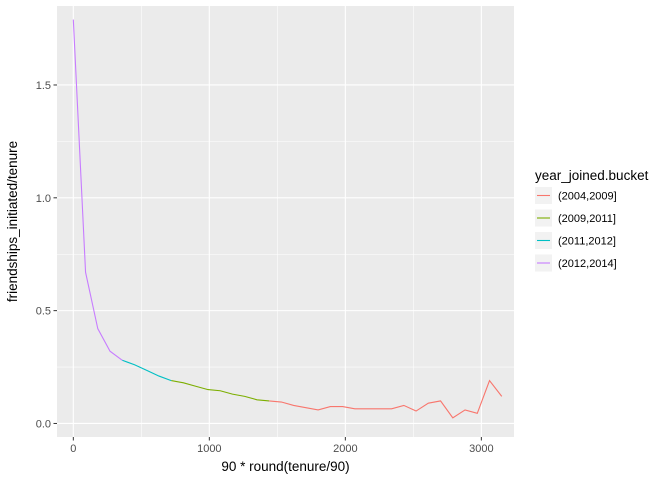 This screenshot has width=672, height=480. What do you see at coordinates (73, 449) in the screenshot?
I see `x-tick-label: 0` at bounding box center [73, 449].